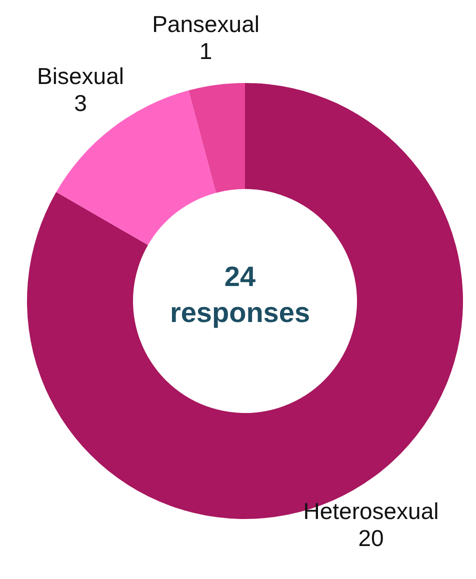 The width and height of the screenshot is (476, 579). Describe the element at coordinates (371, 511) in the screenshot. I see `slice-label: Heterosexual` at that location.